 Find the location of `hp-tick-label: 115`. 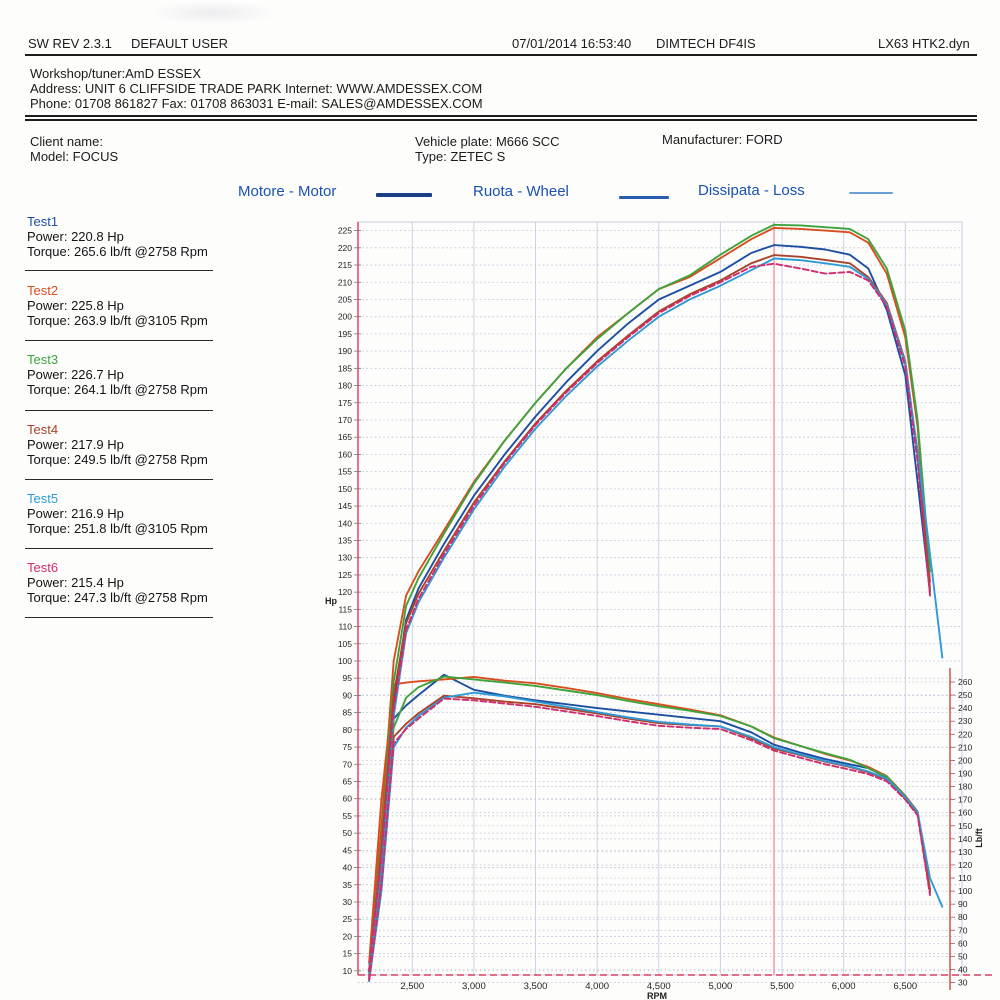

hp-tick-label: 115 is located at coordinates (345, 609).